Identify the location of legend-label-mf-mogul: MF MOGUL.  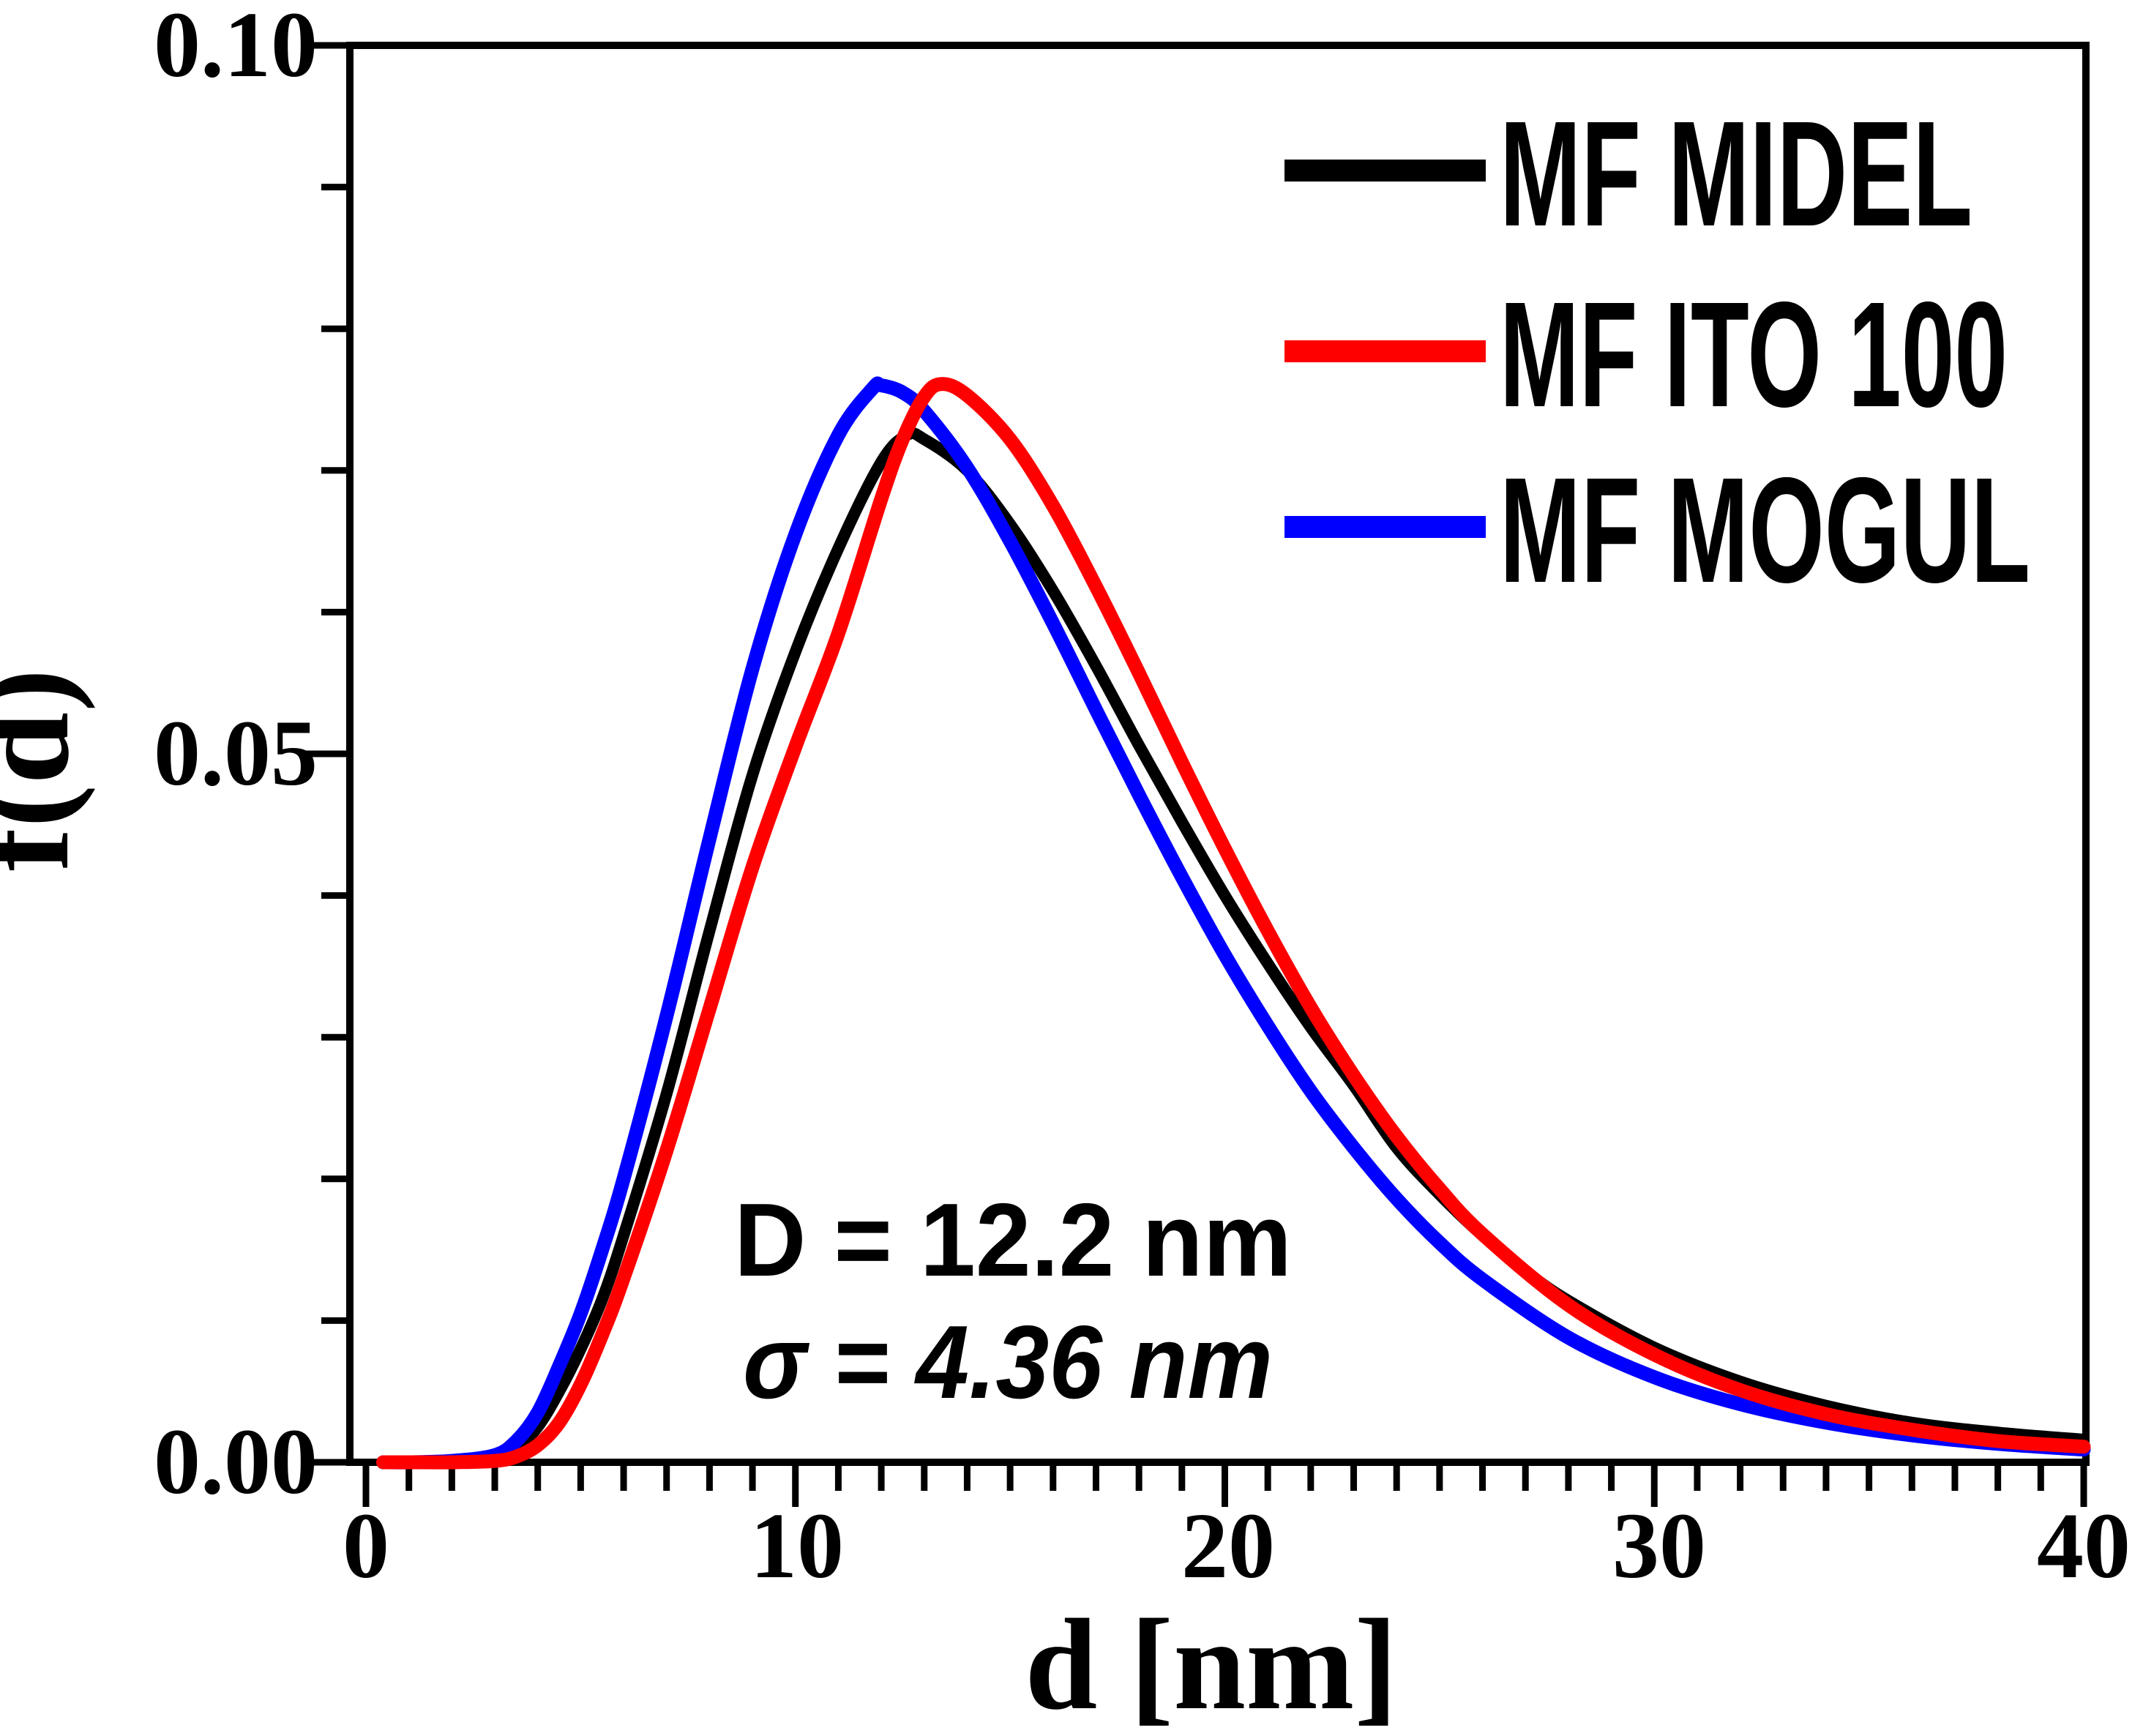
(1765, 530).